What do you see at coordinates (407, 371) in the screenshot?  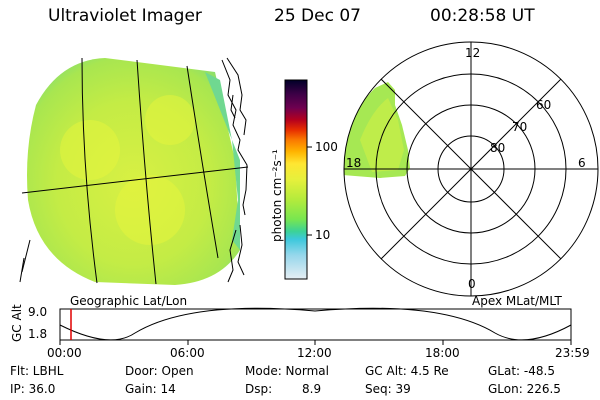 I see `gc-alt-readout: GC Alt: 4.5 Re` at bounding box center [407, 371].